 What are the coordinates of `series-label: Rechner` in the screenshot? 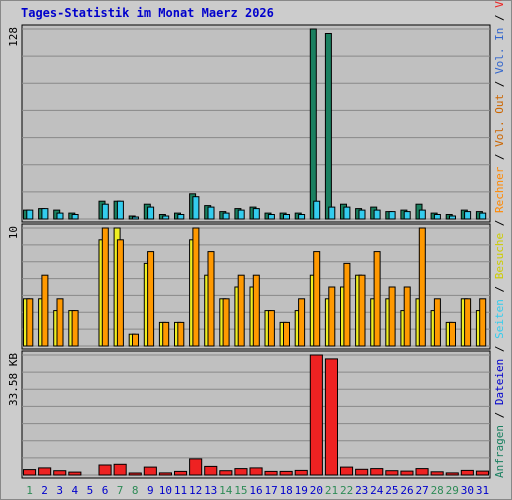 It's located at (499, 189).